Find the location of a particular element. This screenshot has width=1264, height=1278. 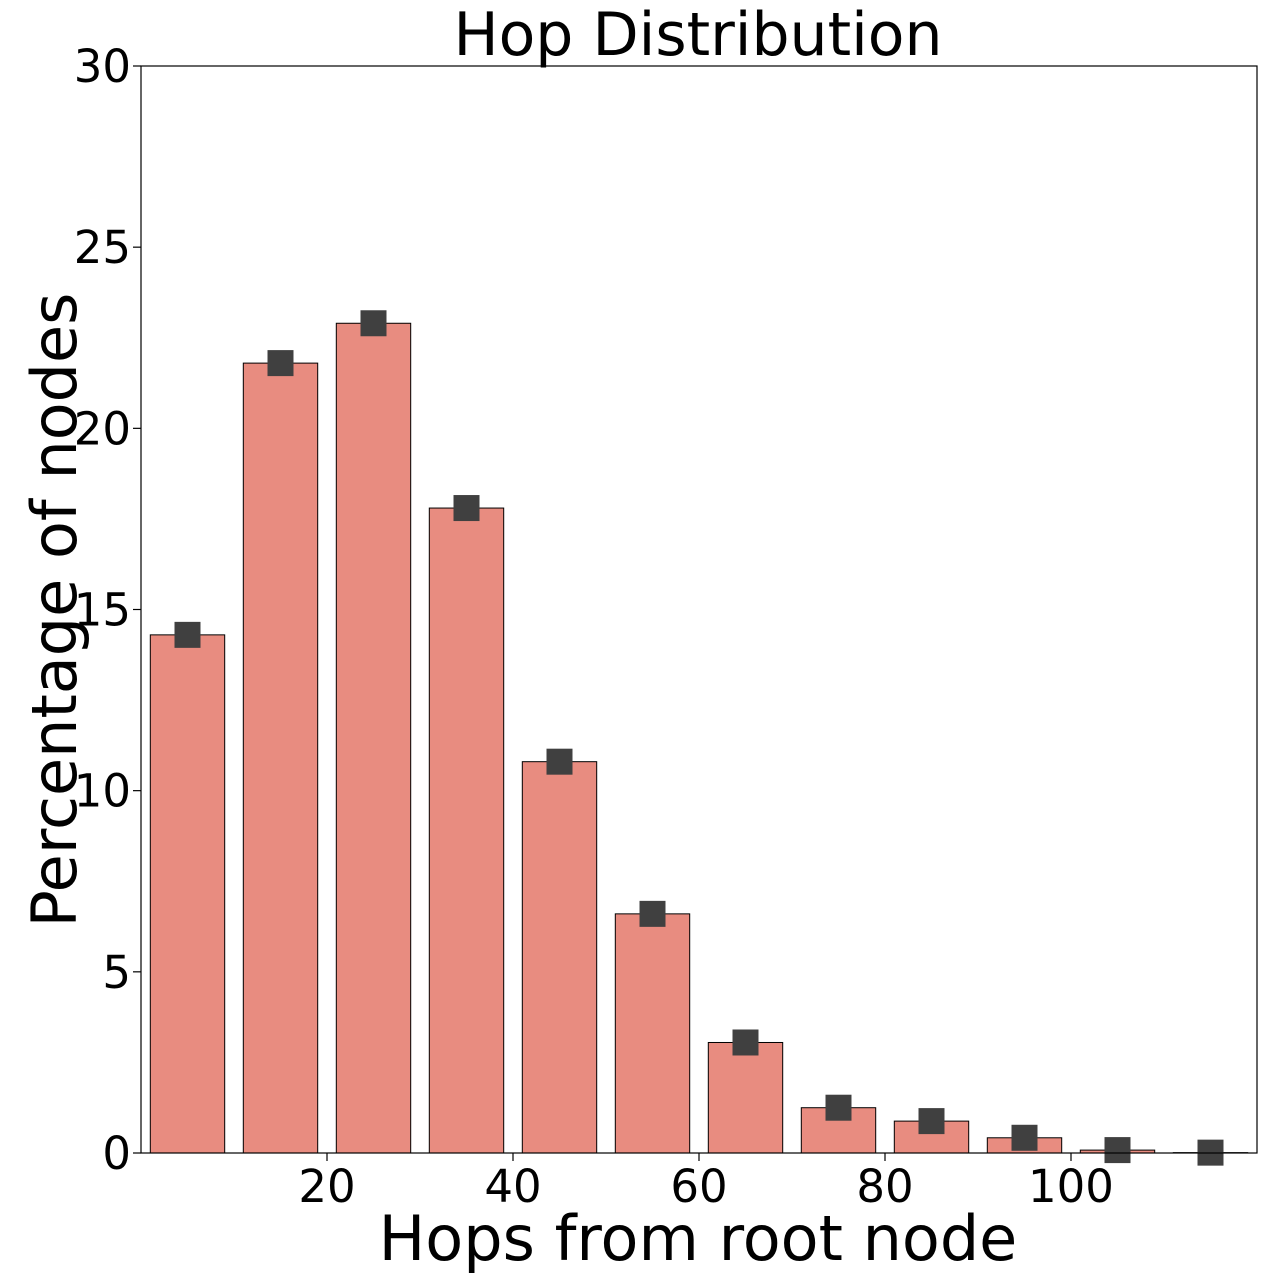

x-tick-label: 20 is located at coordinates (326, 1186).